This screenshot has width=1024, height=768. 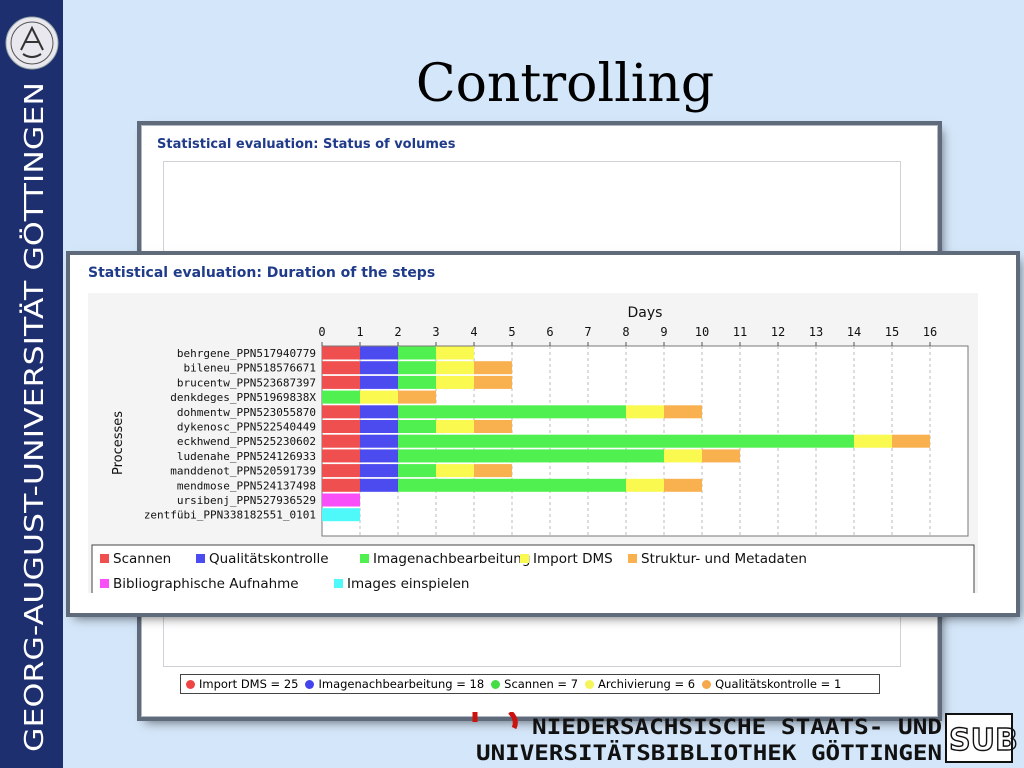 I want to click on process-label: dykenosc_PPN522540449, so click(x=246, y=427).